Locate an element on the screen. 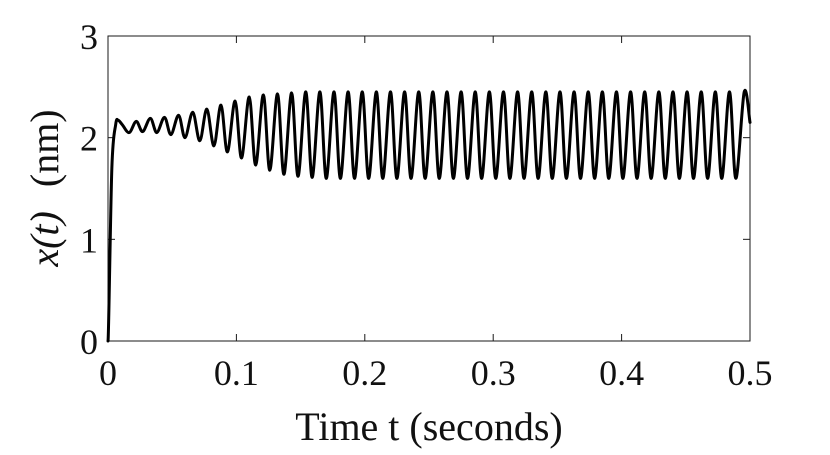 The height and width of the screenshot is (455, 830). y-axis-label: x(t) (nm) is located at coordinates (44, 188).